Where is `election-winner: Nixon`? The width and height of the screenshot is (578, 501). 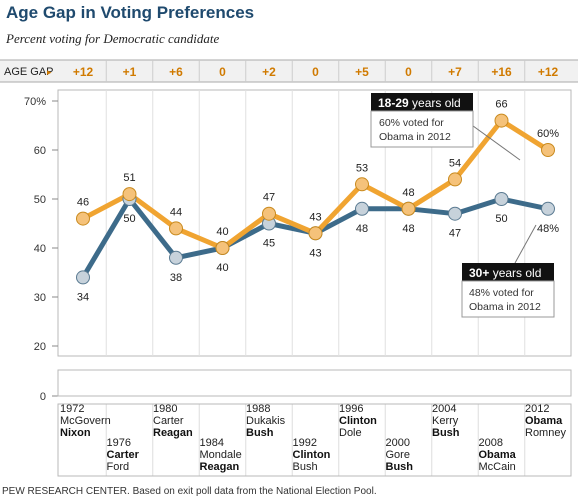 election-winner: Nixon is located at coordinates (75, 433).